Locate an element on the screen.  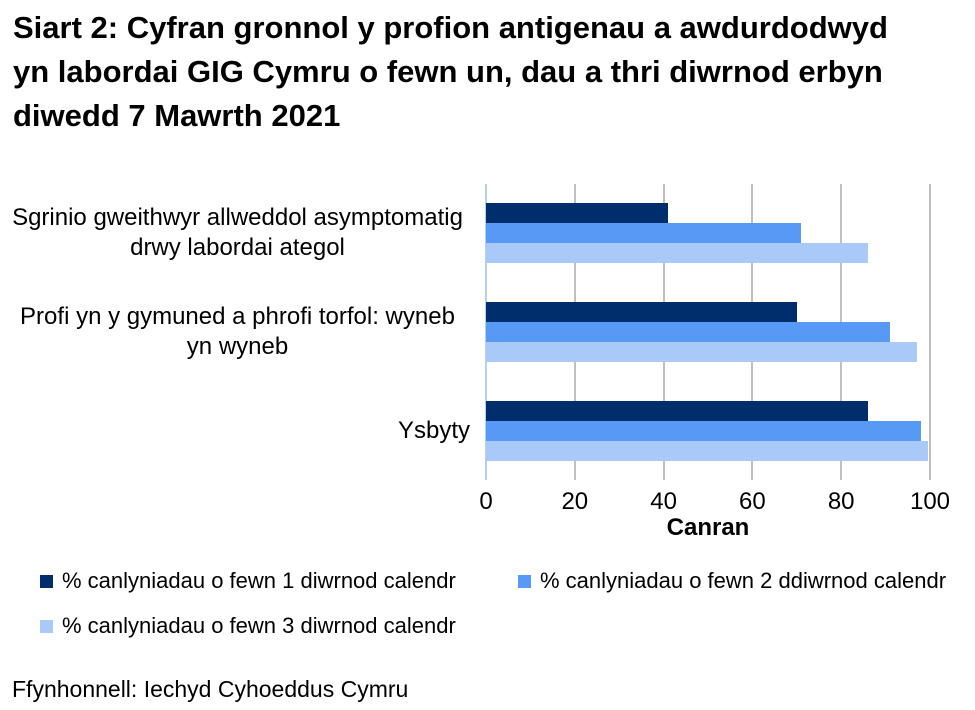
legend-item: % canlyniadau o fewn 3 diwrnod calendr is located at coordinates (248, 626).